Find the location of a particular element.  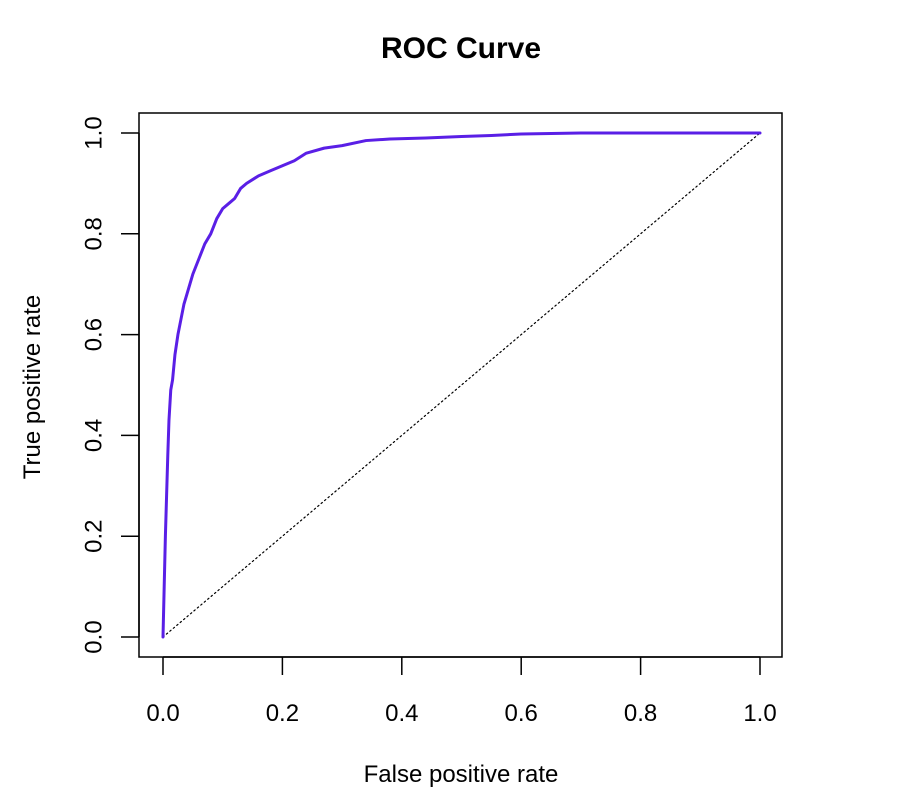

chart-title: ROC Curve is located at coordinates (461, 48).